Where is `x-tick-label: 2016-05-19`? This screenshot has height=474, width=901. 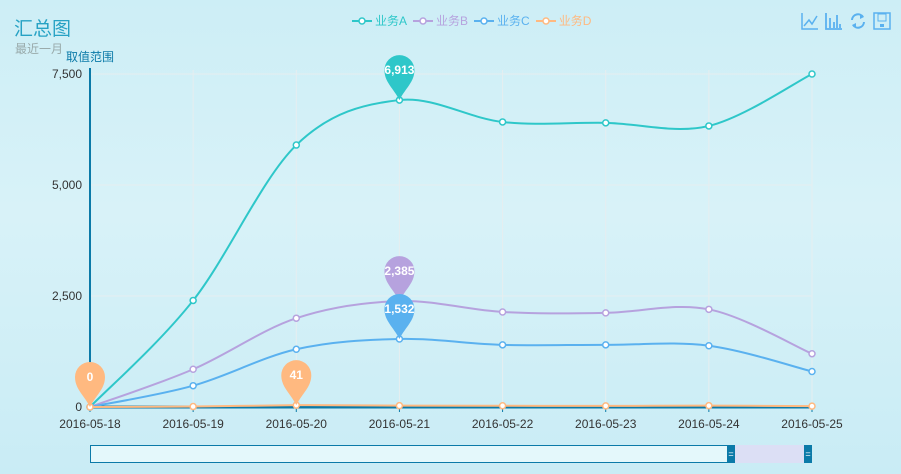
x-tick-label: 2016-05-19 is located at coordinates (193, 424).